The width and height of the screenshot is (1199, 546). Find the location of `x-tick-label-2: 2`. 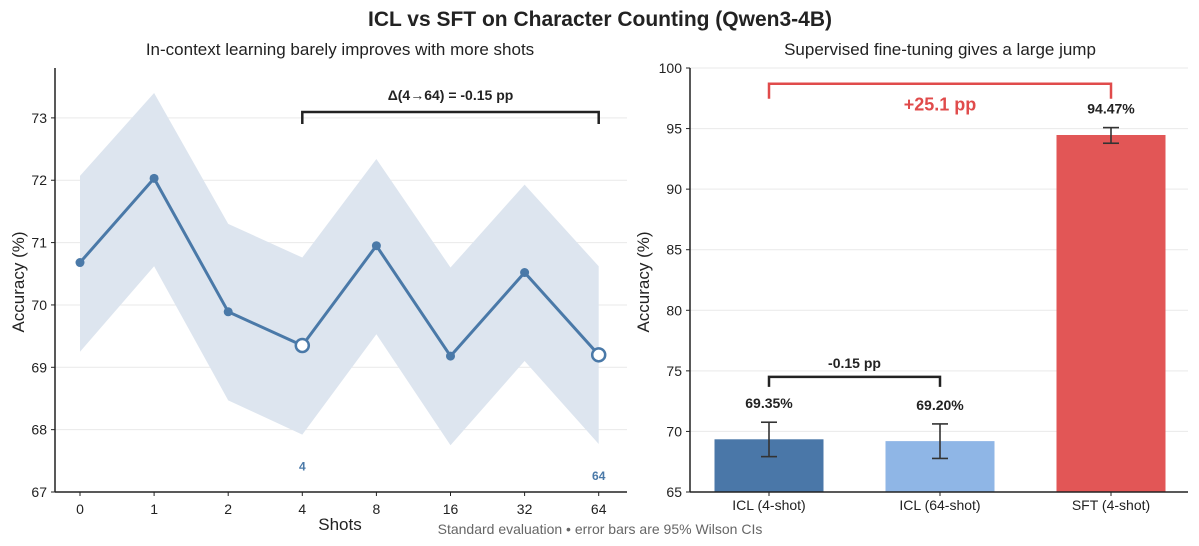

x-tick-label-2: 2 is located at coordinates (228, 509).